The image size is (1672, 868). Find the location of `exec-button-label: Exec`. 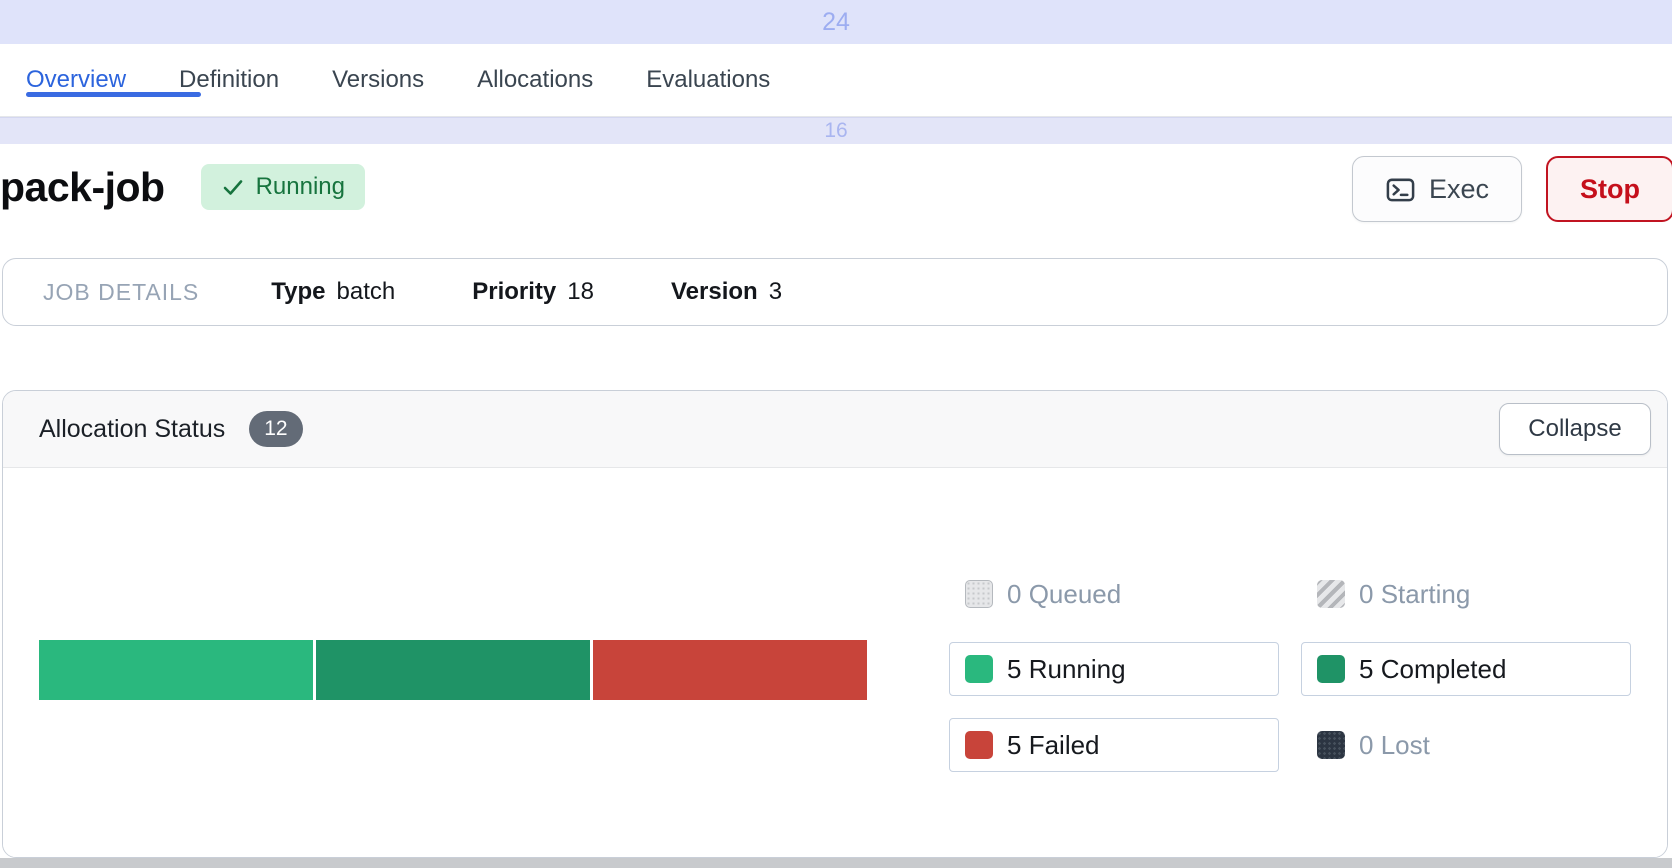

exec-button-label: Exec is located at coordinates (1459, 188).